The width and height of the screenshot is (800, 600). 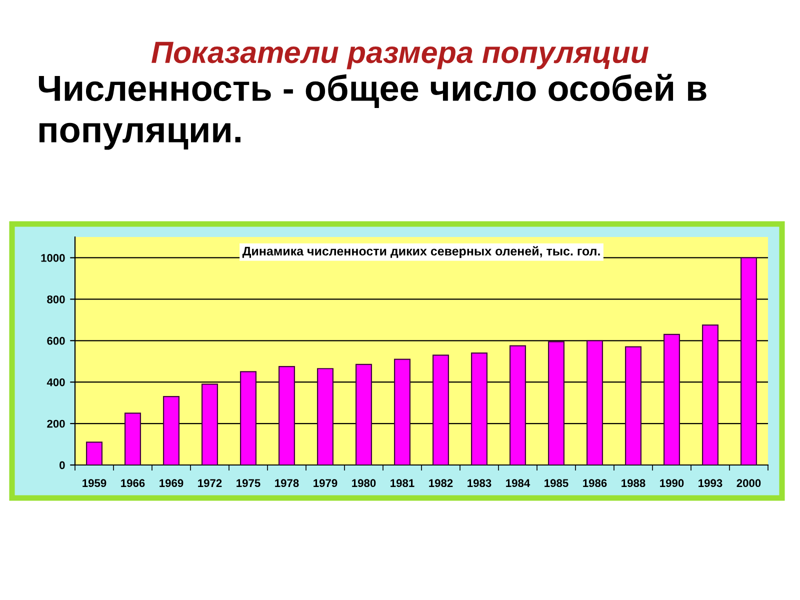 What do you see at coordinates (748, 483) in the screenshot?
I see `x-tick-label: 2000` at bounding box center [748, 483].